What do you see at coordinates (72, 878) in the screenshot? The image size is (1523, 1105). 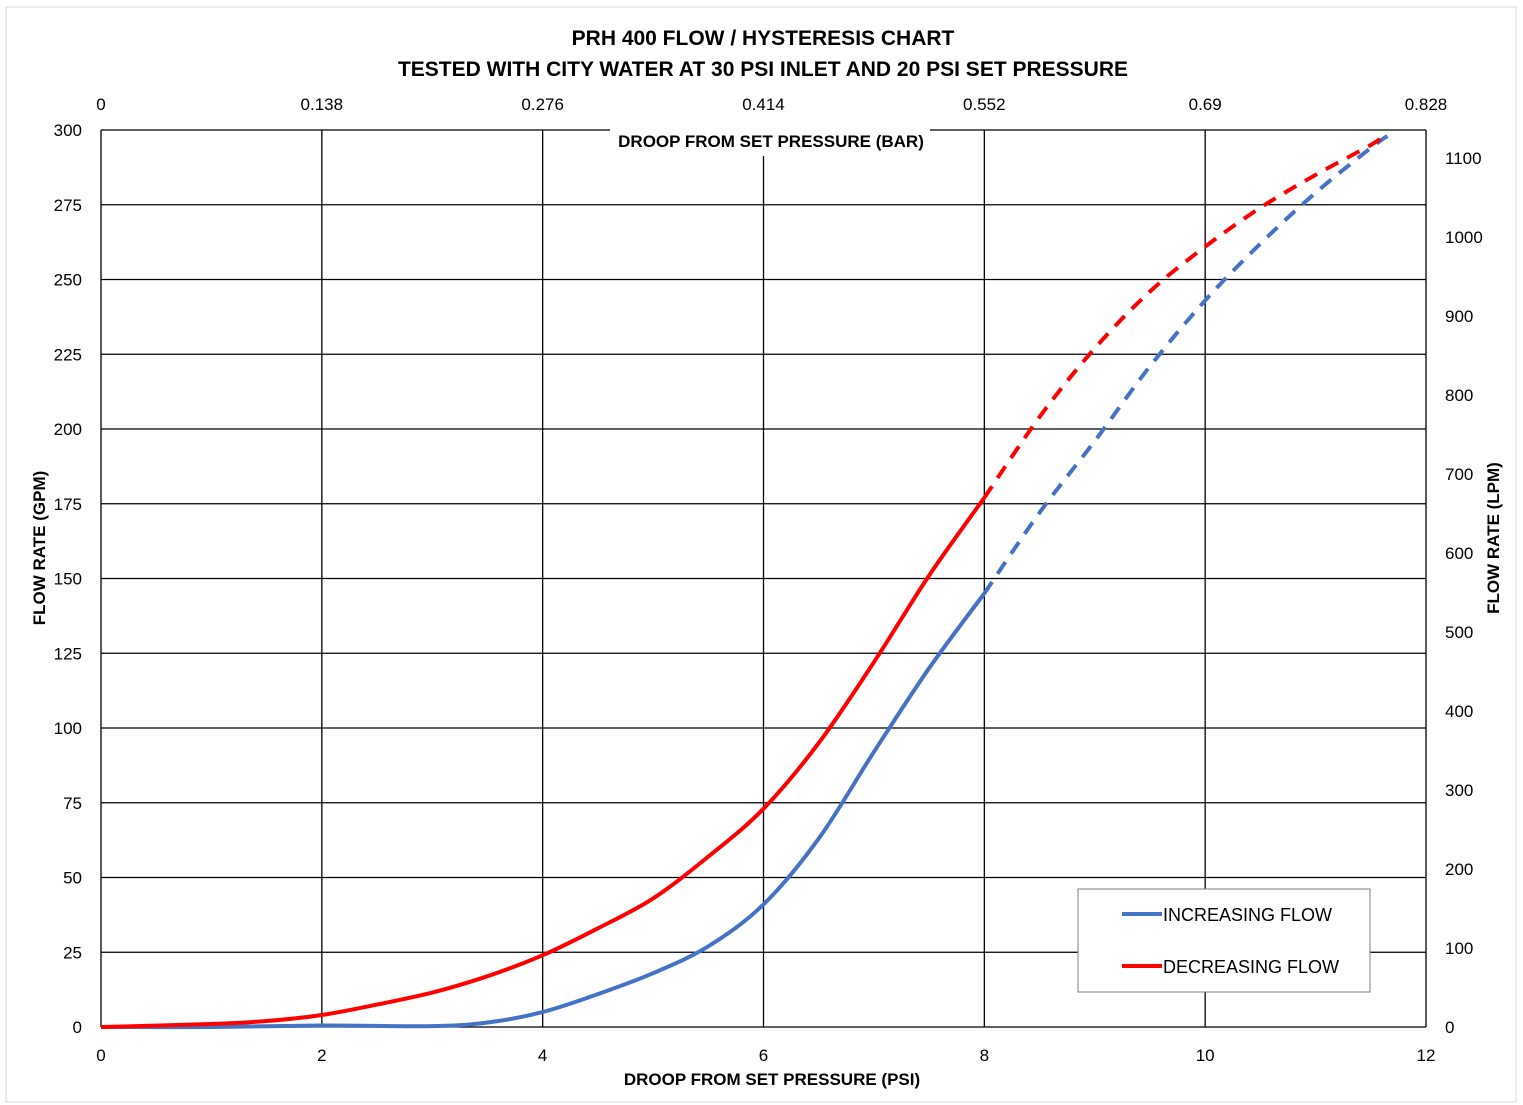 I see `y-tick-label-2: 50` at bounding box center [72, 878].